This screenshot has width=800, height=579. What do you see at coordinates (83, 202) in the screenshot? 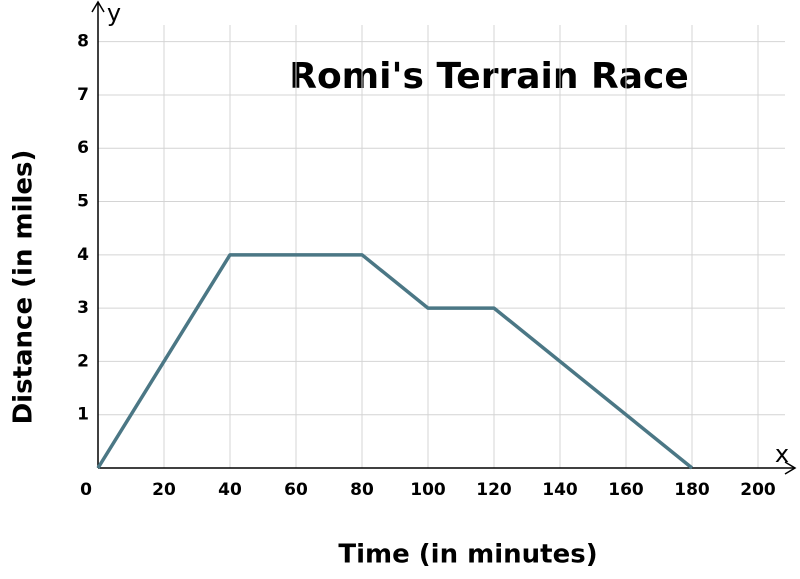
I see `y-tick-label: 5` at bounding box center [83, 202].